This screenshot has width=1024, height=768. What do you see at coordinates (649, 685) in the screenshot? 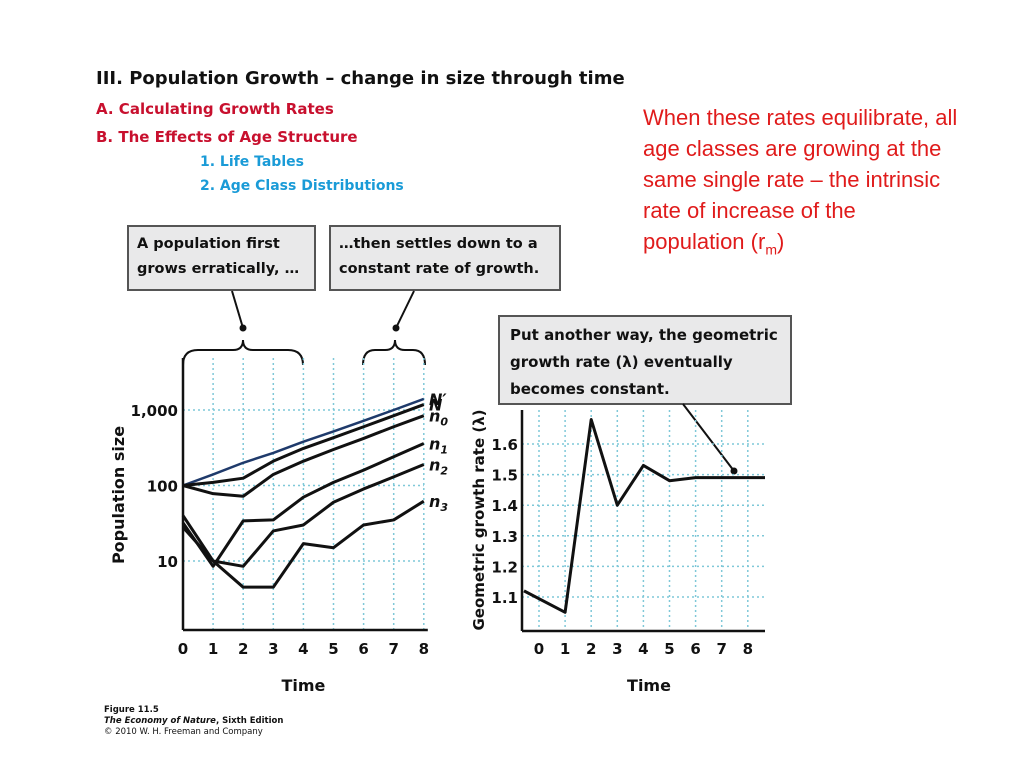
I see `right-x-axis-title: Time` at bounding box center [649, 685].